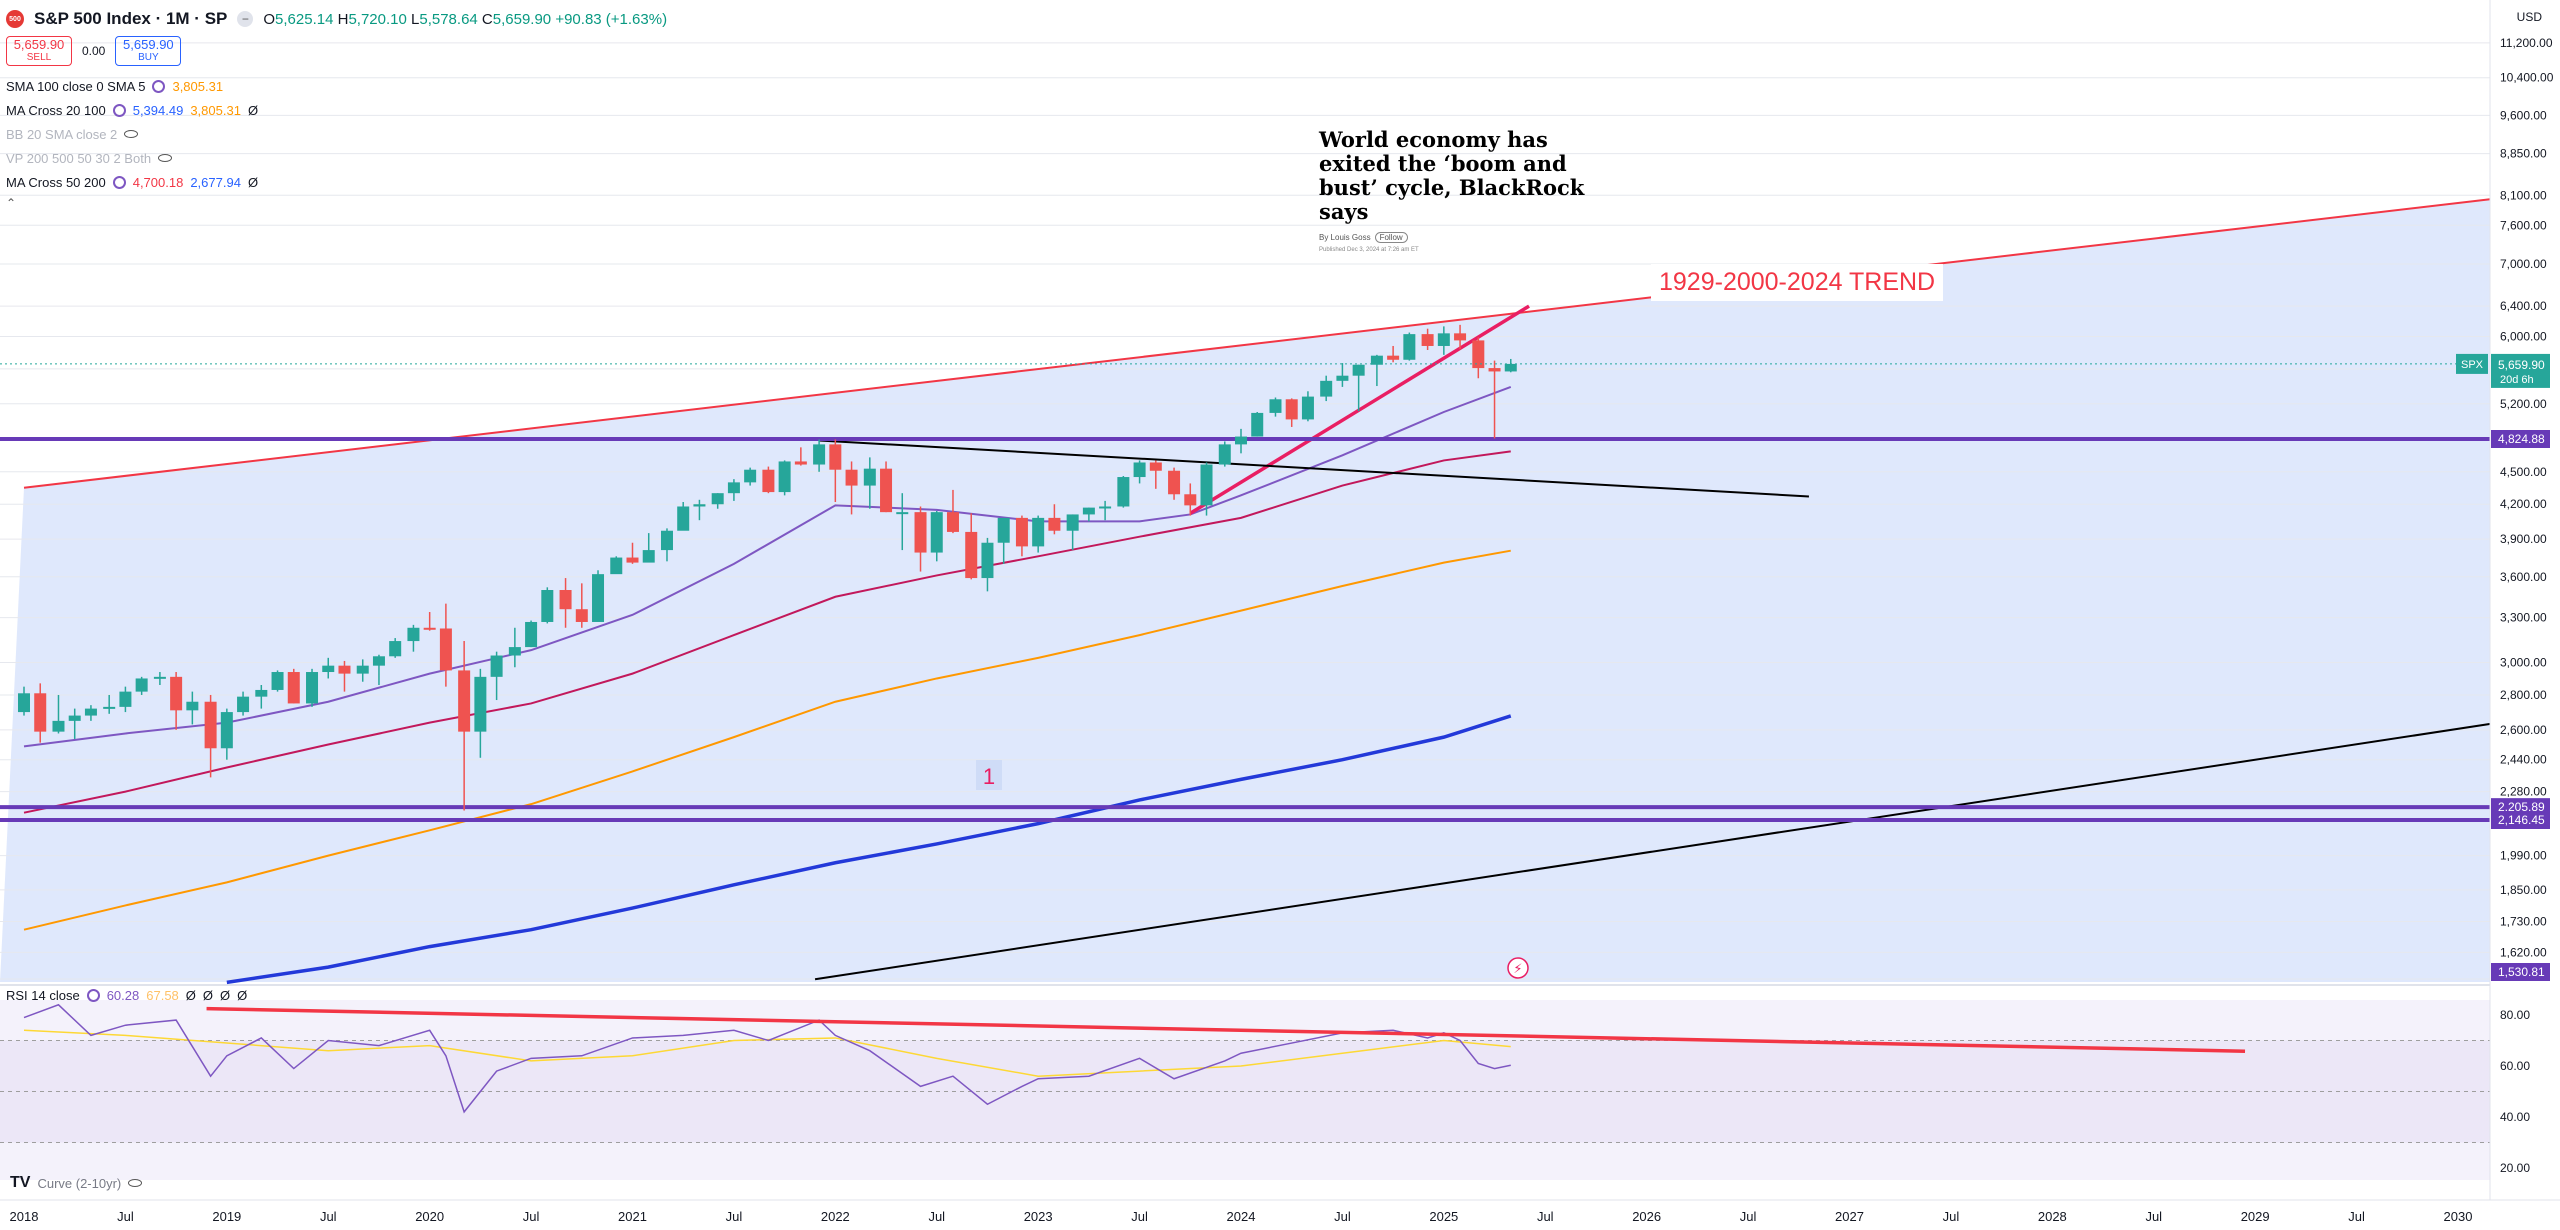 The height and width of the screenshot is (1230, 2560). What do you see at coordinates (2255, 1216) in the screenshot?
I see `time-tick-label: 2029` at bounding box center [2255, 1216].